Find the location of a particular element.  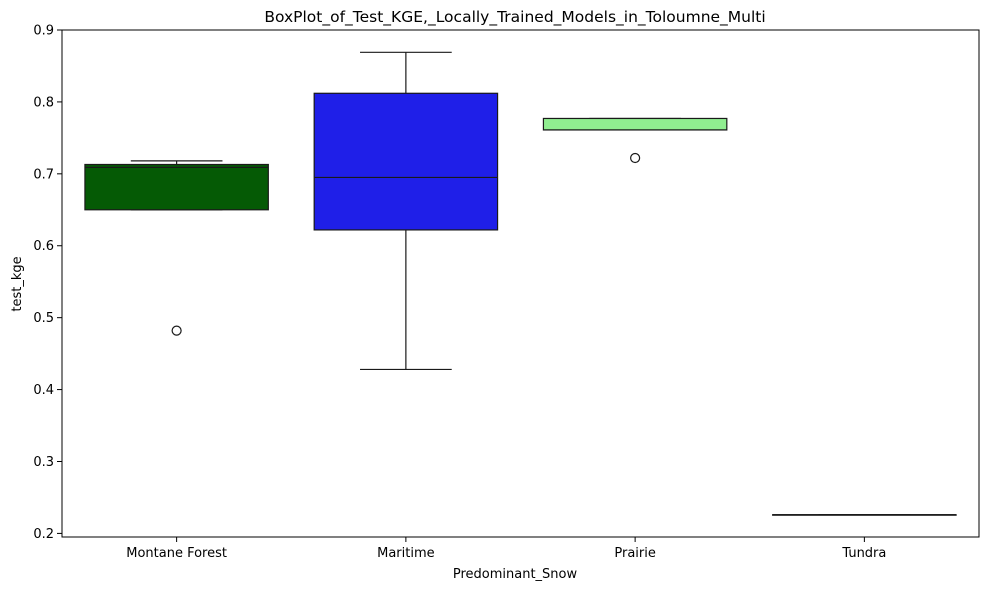

y-tick-label: 0.5 is located at coordinates (43, 318).